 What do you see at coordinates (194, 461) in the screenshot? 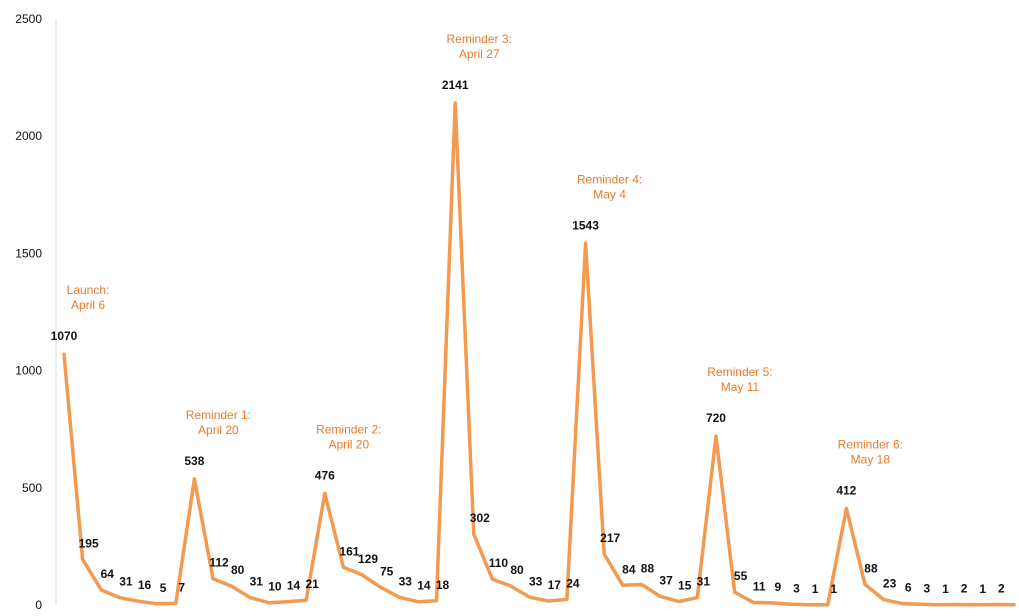
I see `data-label: 538` at bounding box center [194, 461].